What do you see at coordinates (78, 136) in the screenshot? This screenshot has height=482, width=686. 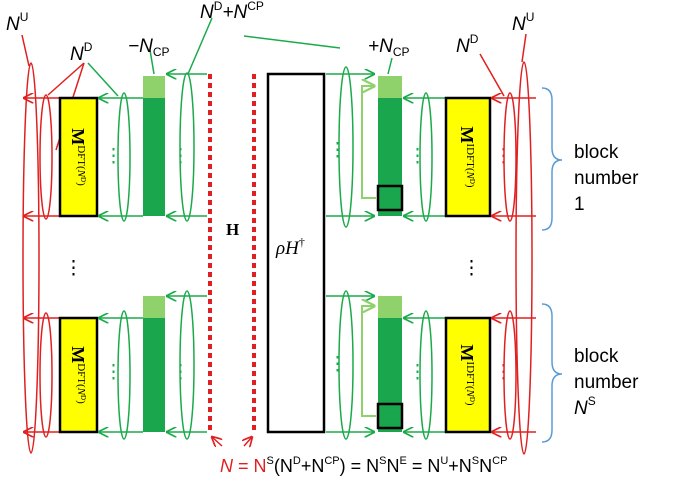 I see `dft-1-main: M` at bounding box center [78, 136].